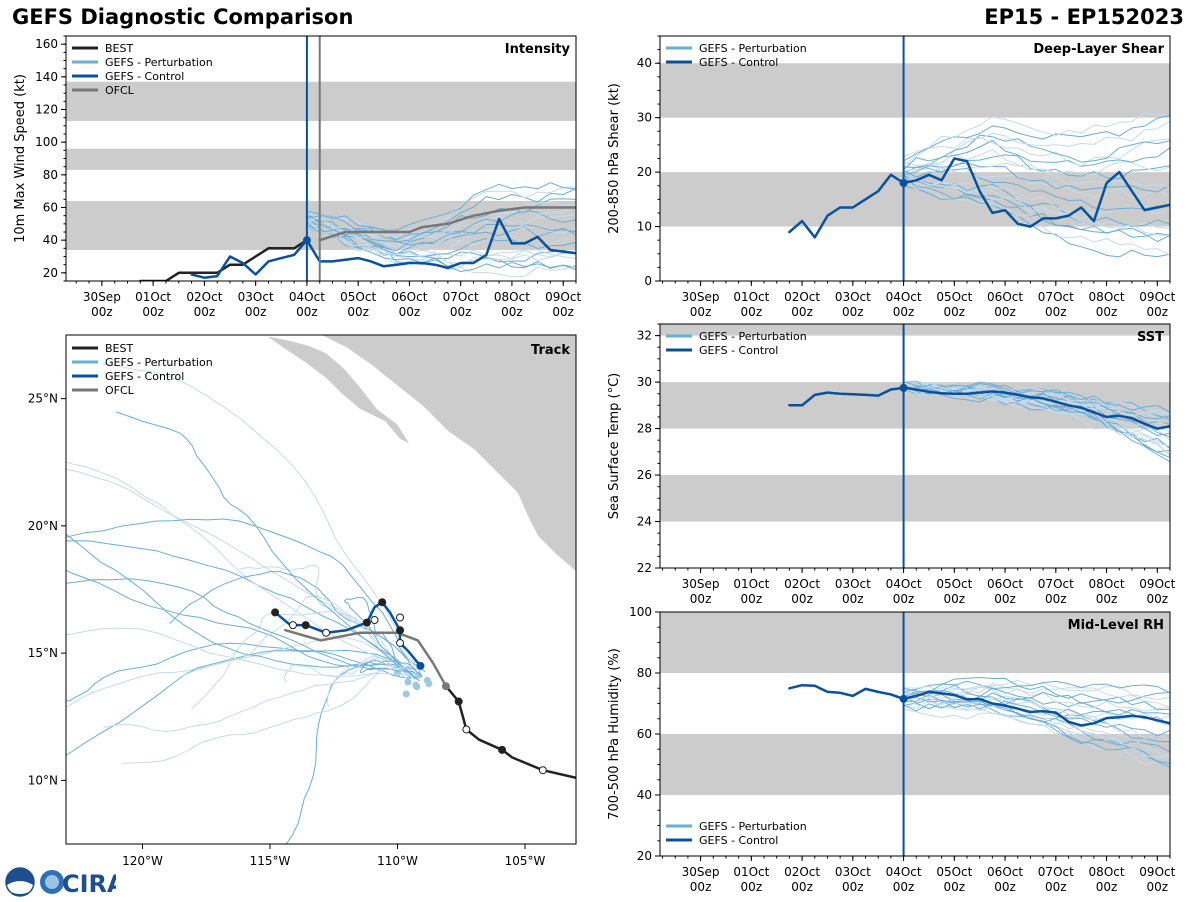 The image size is (1200, 902). I want to click on y-tick-label: 160, so click(46, 44).